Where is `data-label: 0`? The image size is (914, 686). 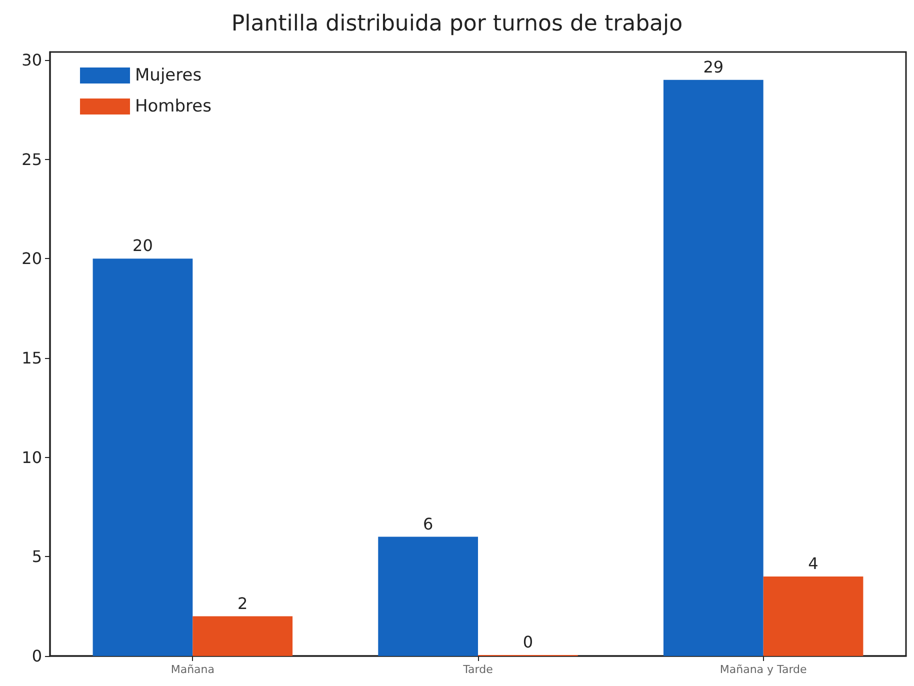
data-label: 0 is located at coordinates (528, 642).